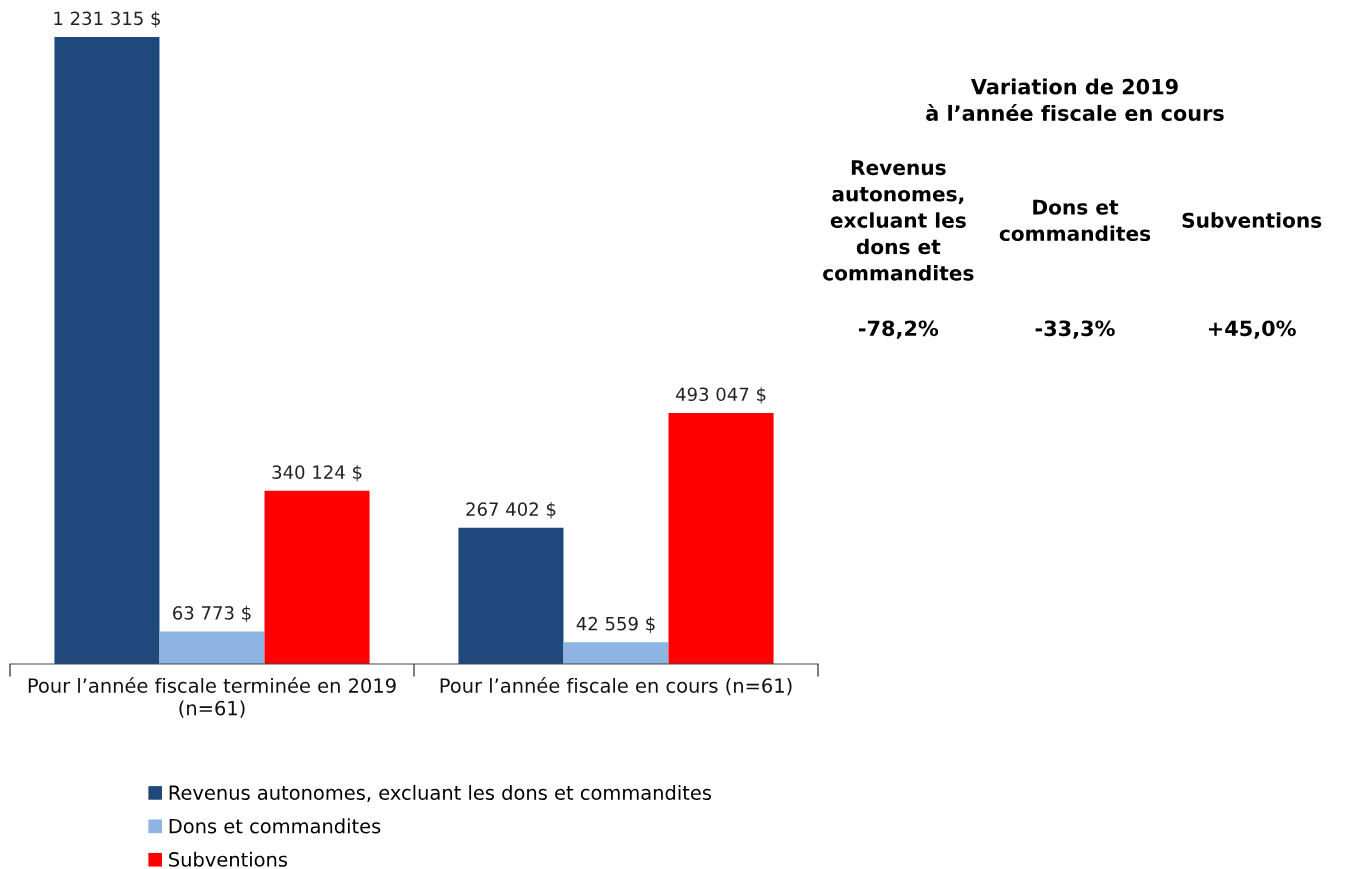 Image resolution: width=1348 pixels, height=869 pixels. What do you see at coordinates (317, 473) in the screenshot?
I see `data-label: 340 124 $` at bounding box center [317, 473].